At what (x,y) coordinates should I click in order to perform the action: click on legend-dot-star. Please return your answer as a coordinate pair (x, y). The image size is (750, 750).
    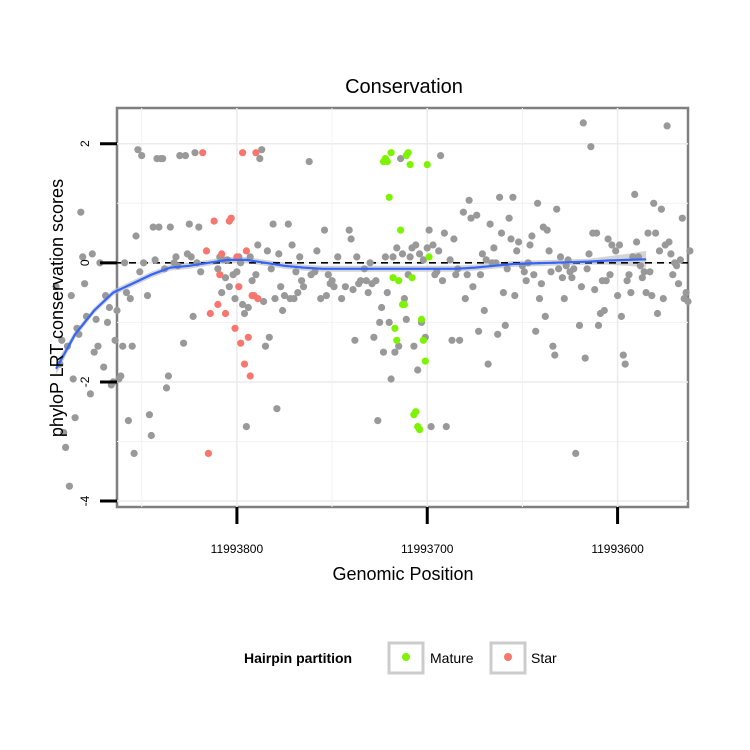
    Looking at the image, I should click on (508, 657).